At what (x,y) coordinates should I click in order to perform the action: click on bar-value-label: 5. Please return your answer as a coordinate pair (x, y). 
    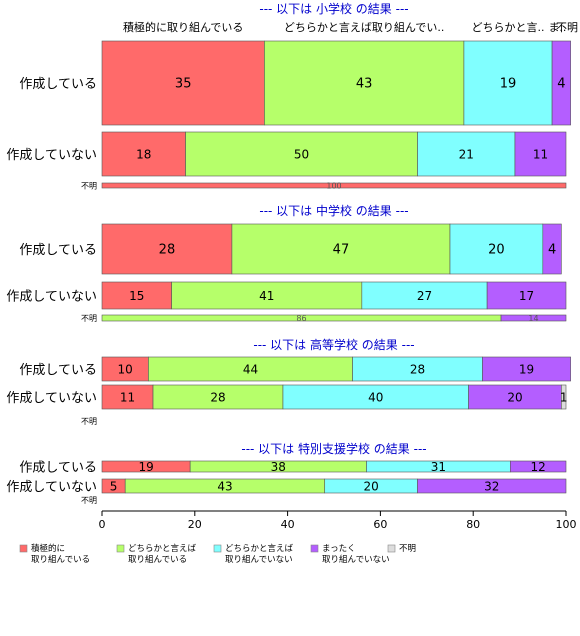
    Looking at the image, I should click on (114, 487).